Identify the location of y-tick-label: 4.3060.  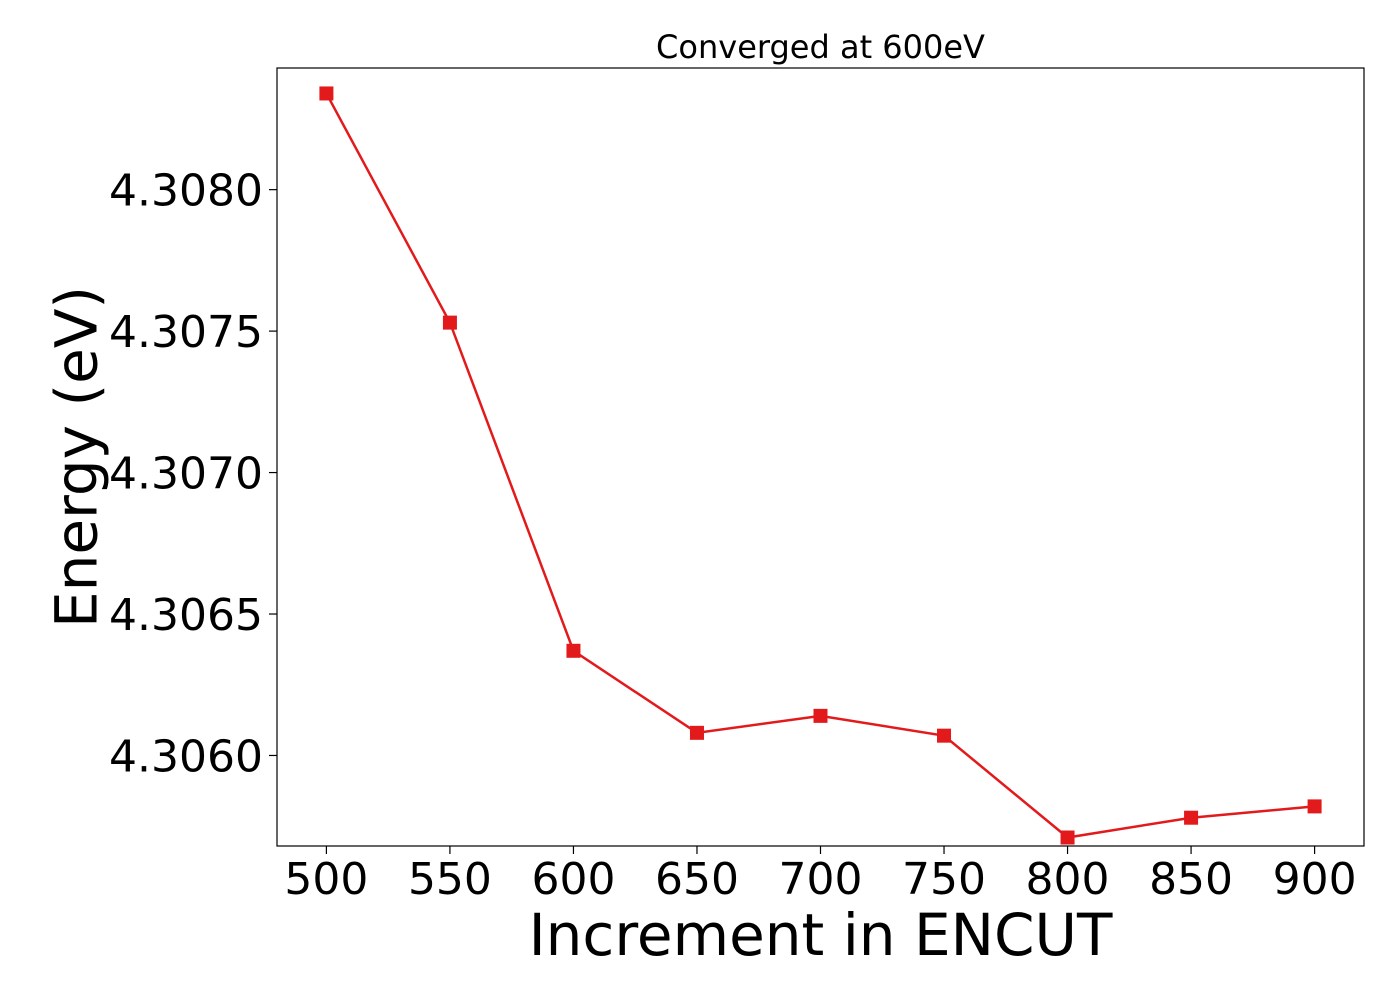
(186, 756).